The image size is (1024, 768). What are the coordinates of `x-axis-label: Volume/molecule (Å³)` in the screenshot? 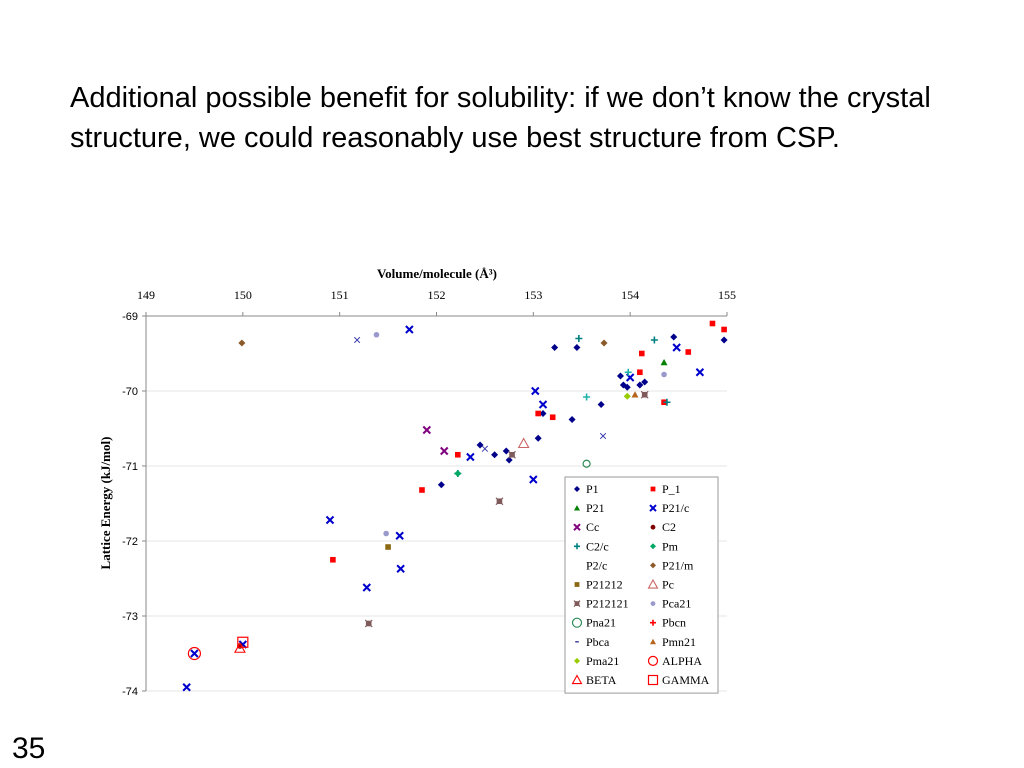 It's located at (437, 273).